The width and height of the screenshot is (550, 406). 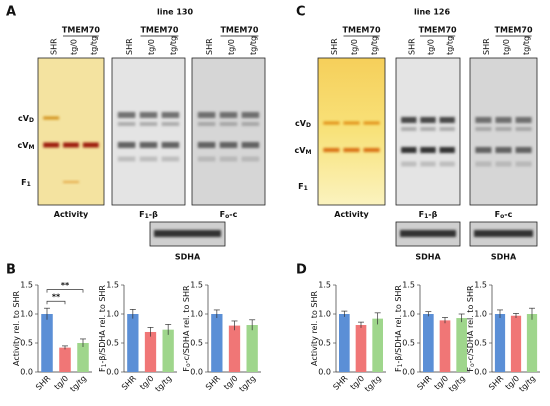 I want to click on significance-label: **, so click(x=56, y=297).